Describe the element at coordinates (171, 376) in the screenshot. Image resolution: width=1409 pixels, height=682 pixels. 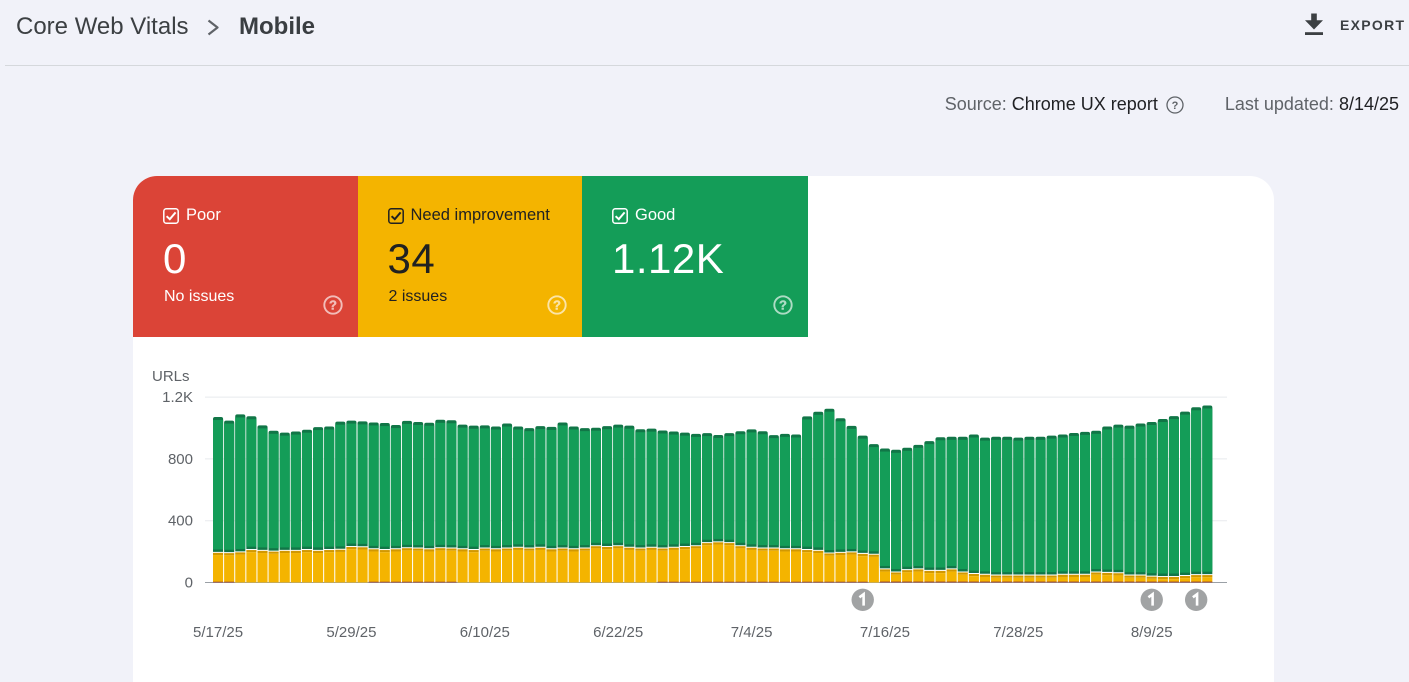
I see `svg-text: URLs` at that location.